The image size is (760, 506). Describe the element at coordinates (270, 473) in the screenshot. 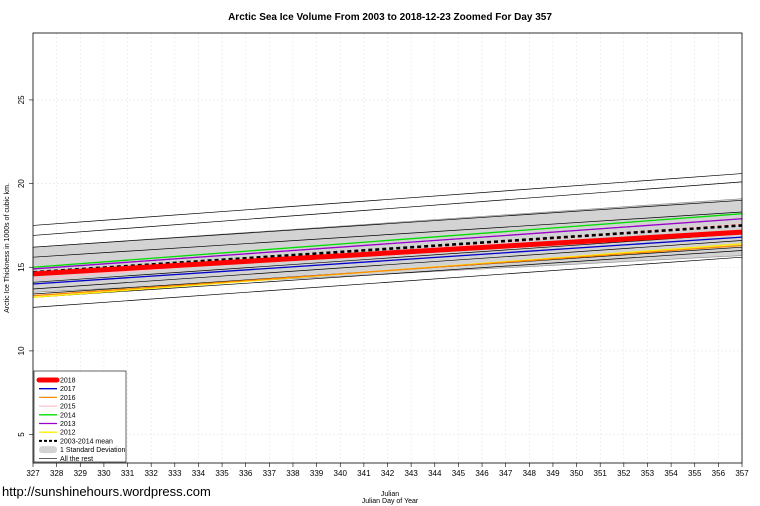

I see `x-tick-label: 337` at that location.